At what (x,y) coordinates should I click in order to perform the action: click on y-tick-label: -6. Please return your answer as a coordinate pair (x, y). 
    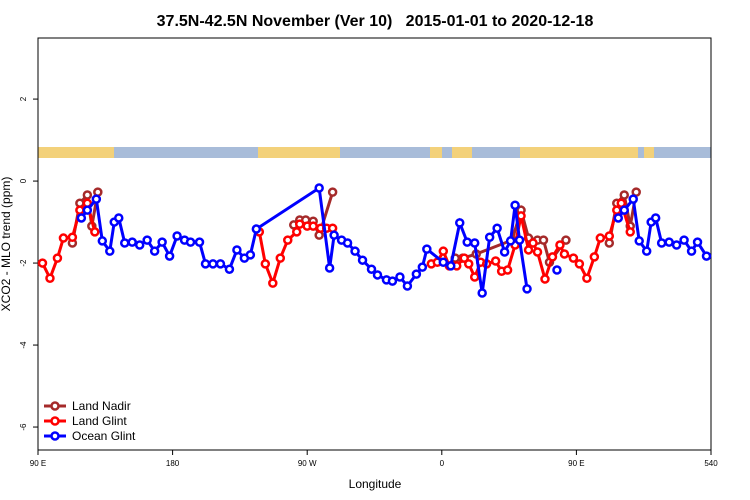
    Looking at the image, I should click on (23, 427).